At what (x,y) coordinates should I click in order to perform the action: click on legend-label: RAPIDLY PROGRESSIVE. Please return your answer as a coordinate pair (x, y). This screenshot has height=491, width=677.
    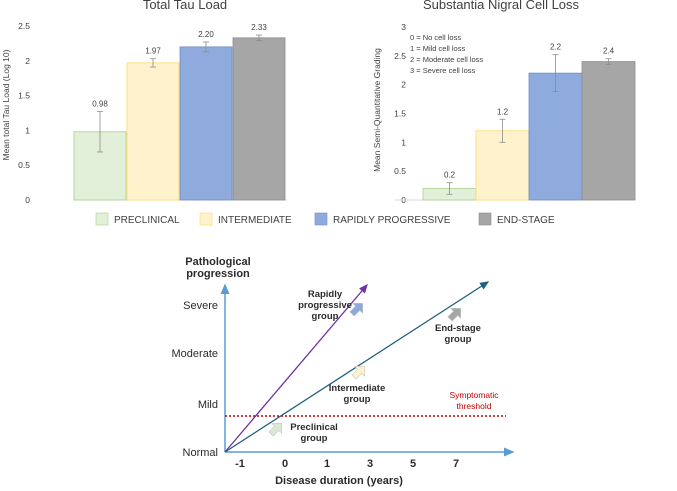
    Looking at the image, I should click on (392, 220).